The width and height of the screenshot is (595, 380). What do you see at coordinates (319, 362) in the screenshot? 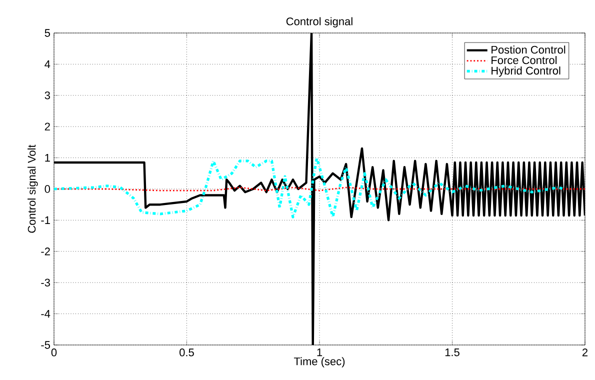
I see `x-axis-title: Time (sec)` at bounding box center [319, 362].